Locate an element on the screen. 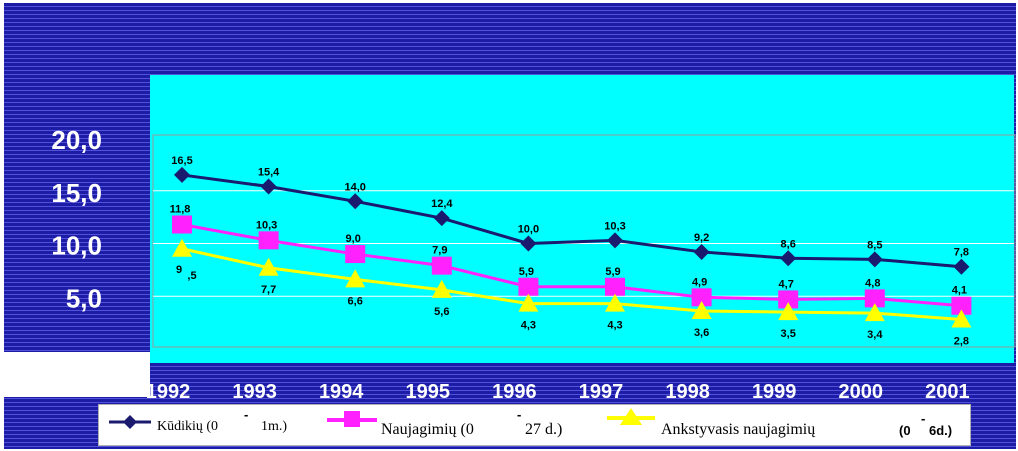 The image size is (1018, 451). y-axis-ticks: 0,0 5,0 10,0 15,0 20,0 is located at coordinates (76, 257).